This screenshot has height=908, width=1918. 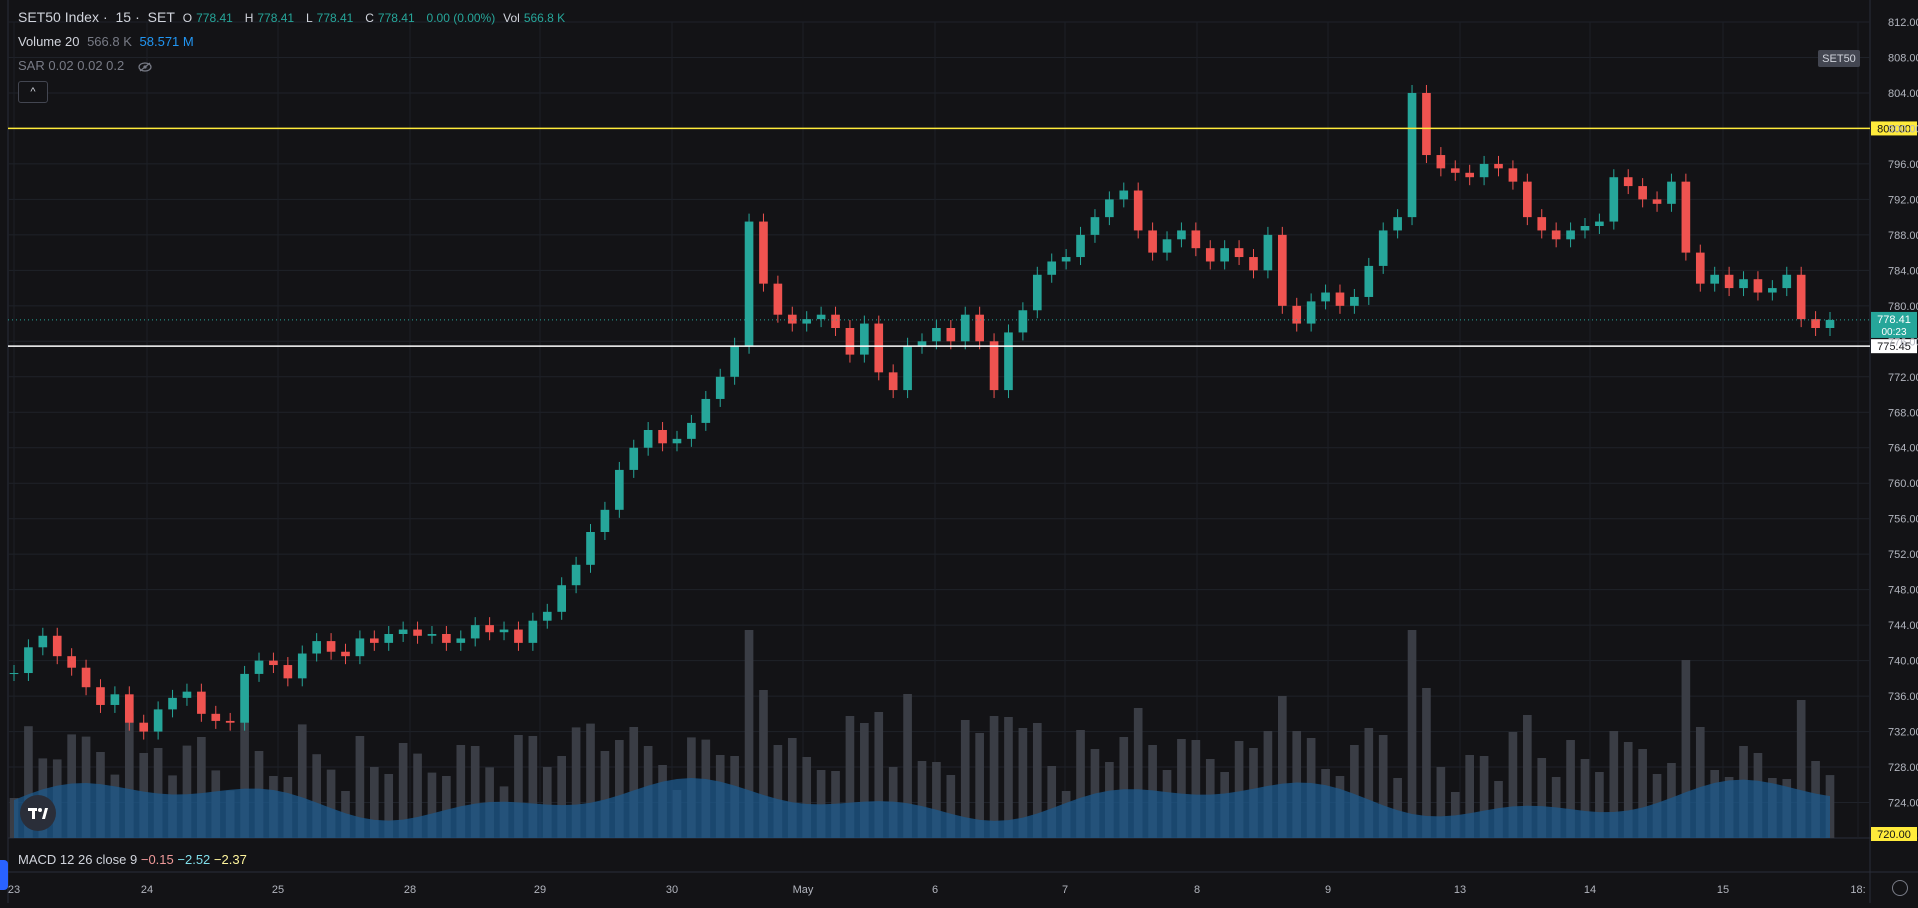 I want to click on x-tick-label: 14, so click(x=1590, y=890).